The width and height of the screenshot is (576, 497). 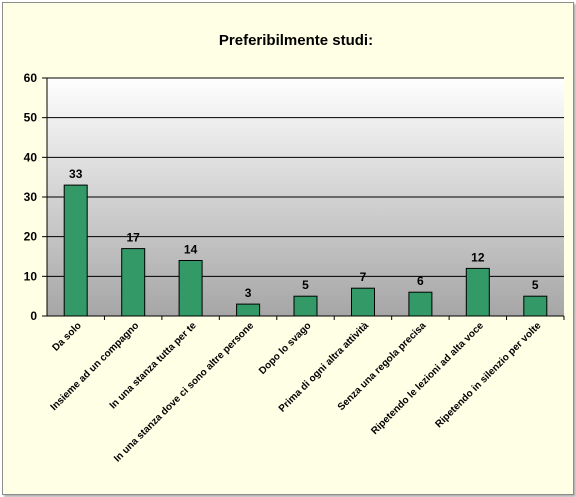 I want to click on x-tick-label: Ripetendo in silenzio per volte, so click(x=488, y=375).